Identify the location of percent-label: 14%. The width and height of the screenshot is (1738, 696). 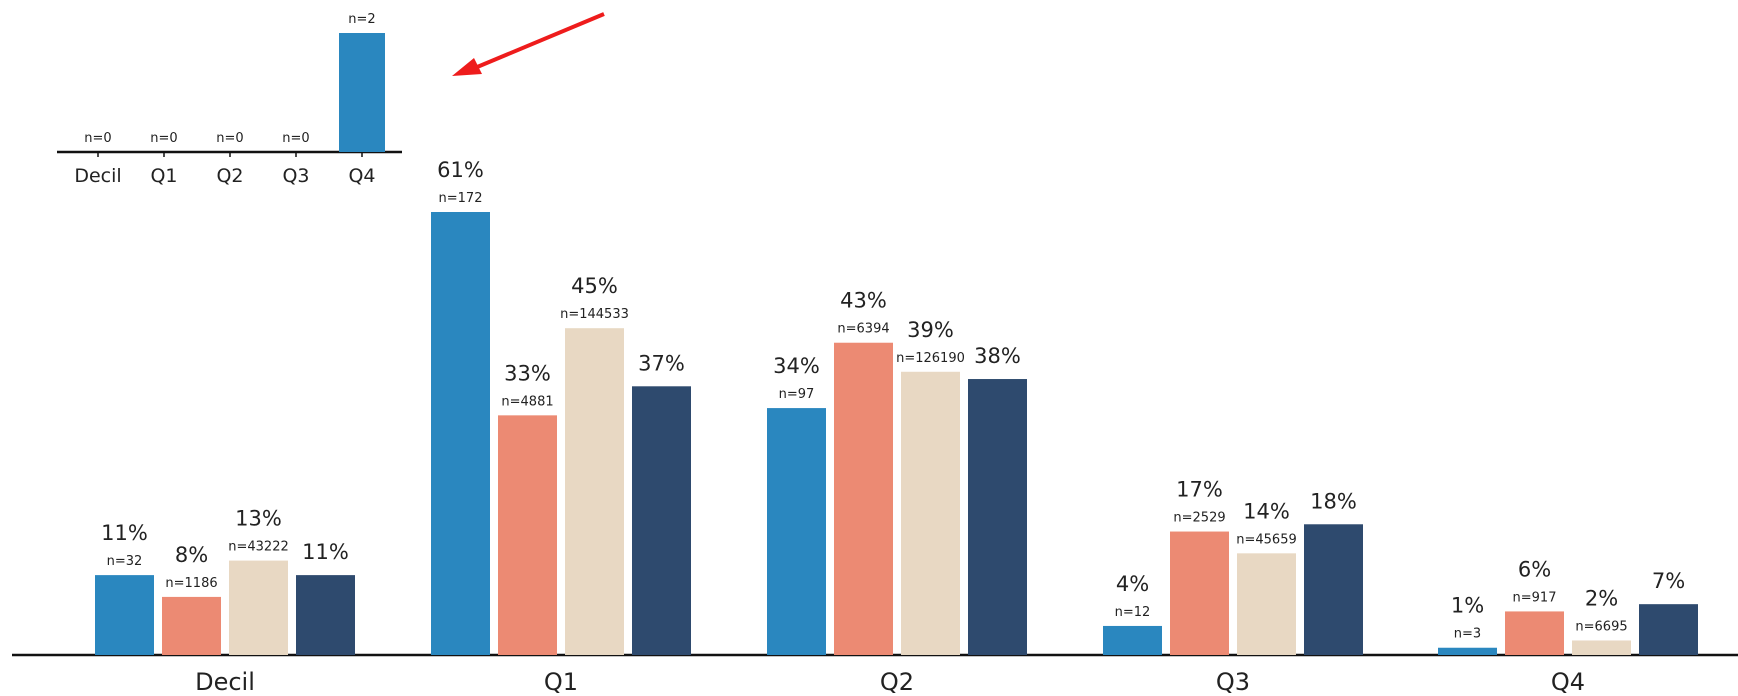
(1266, 511).